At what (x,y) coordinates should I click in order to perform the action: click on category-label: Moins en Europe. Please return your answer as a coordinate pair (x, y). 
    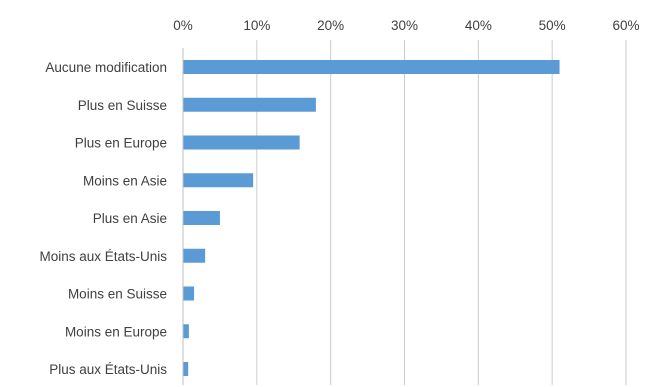
    Looking at the image, I should click on (116, 331).